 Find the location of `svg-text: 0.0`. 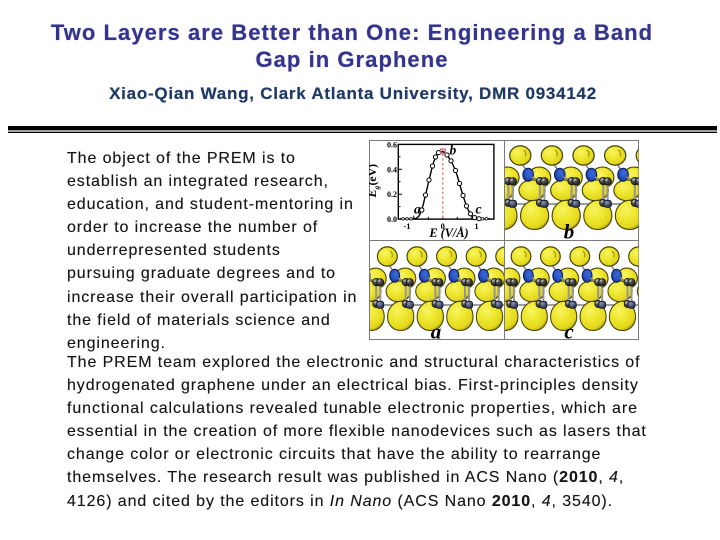

svg-text: 0.0 is located at coordinates (392, 219).